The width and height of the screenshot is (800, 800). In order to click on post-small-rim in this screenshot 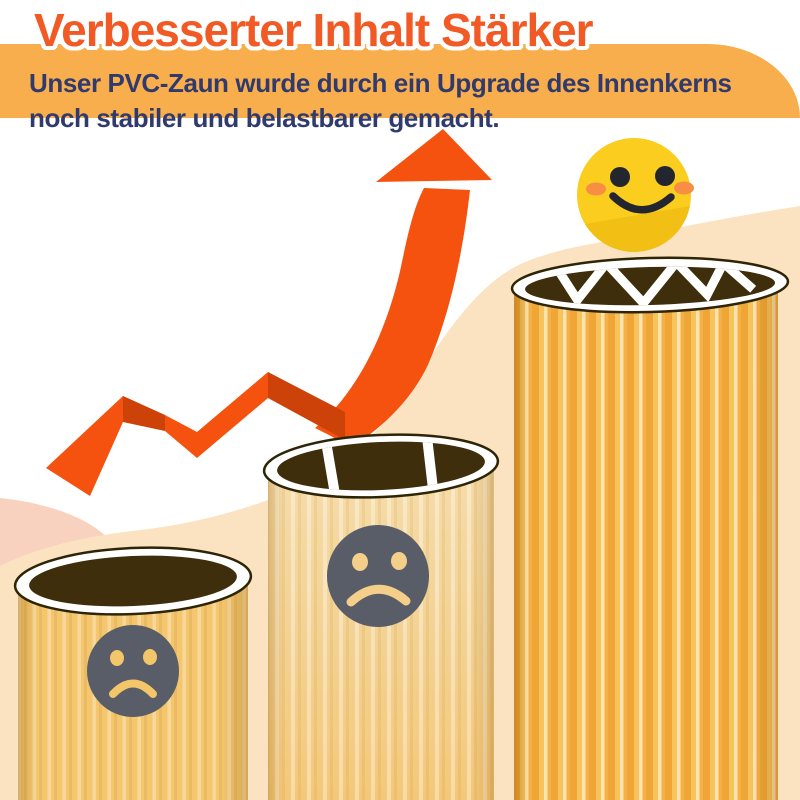, I will do `click(133, 581)`.